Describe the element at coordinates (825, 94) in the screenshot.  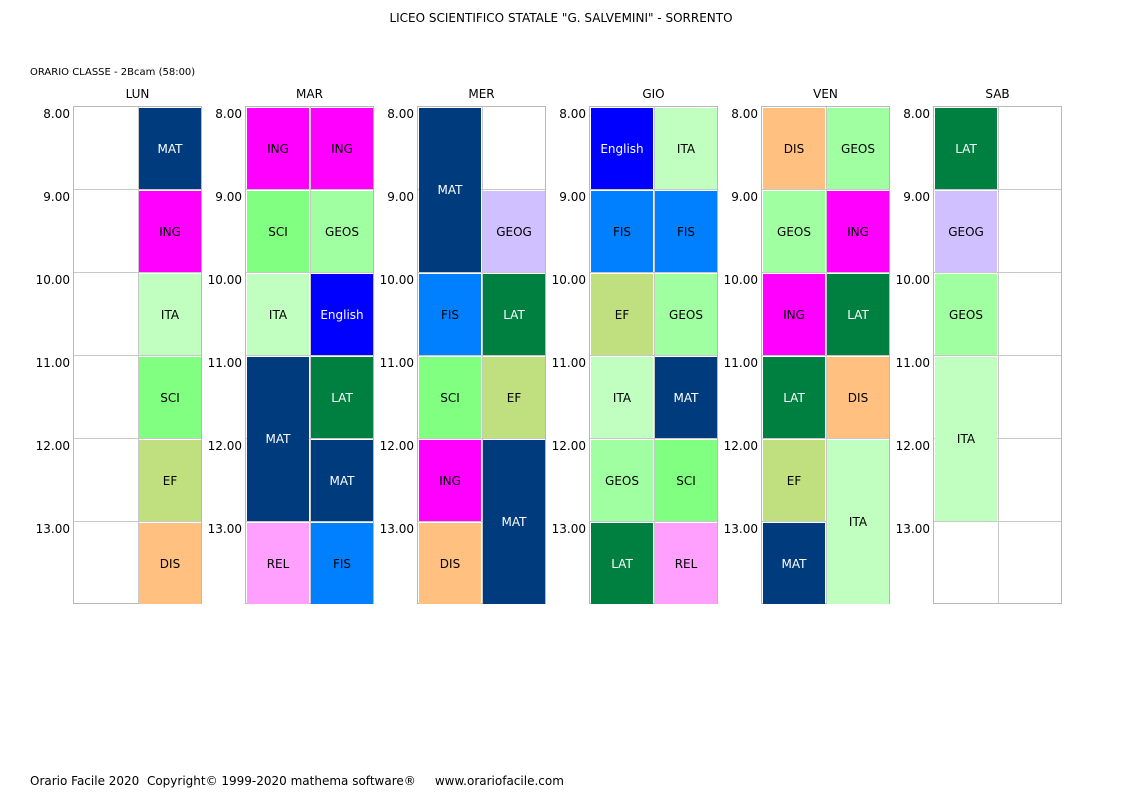
I see `day-label-ven: VEN` at that location.